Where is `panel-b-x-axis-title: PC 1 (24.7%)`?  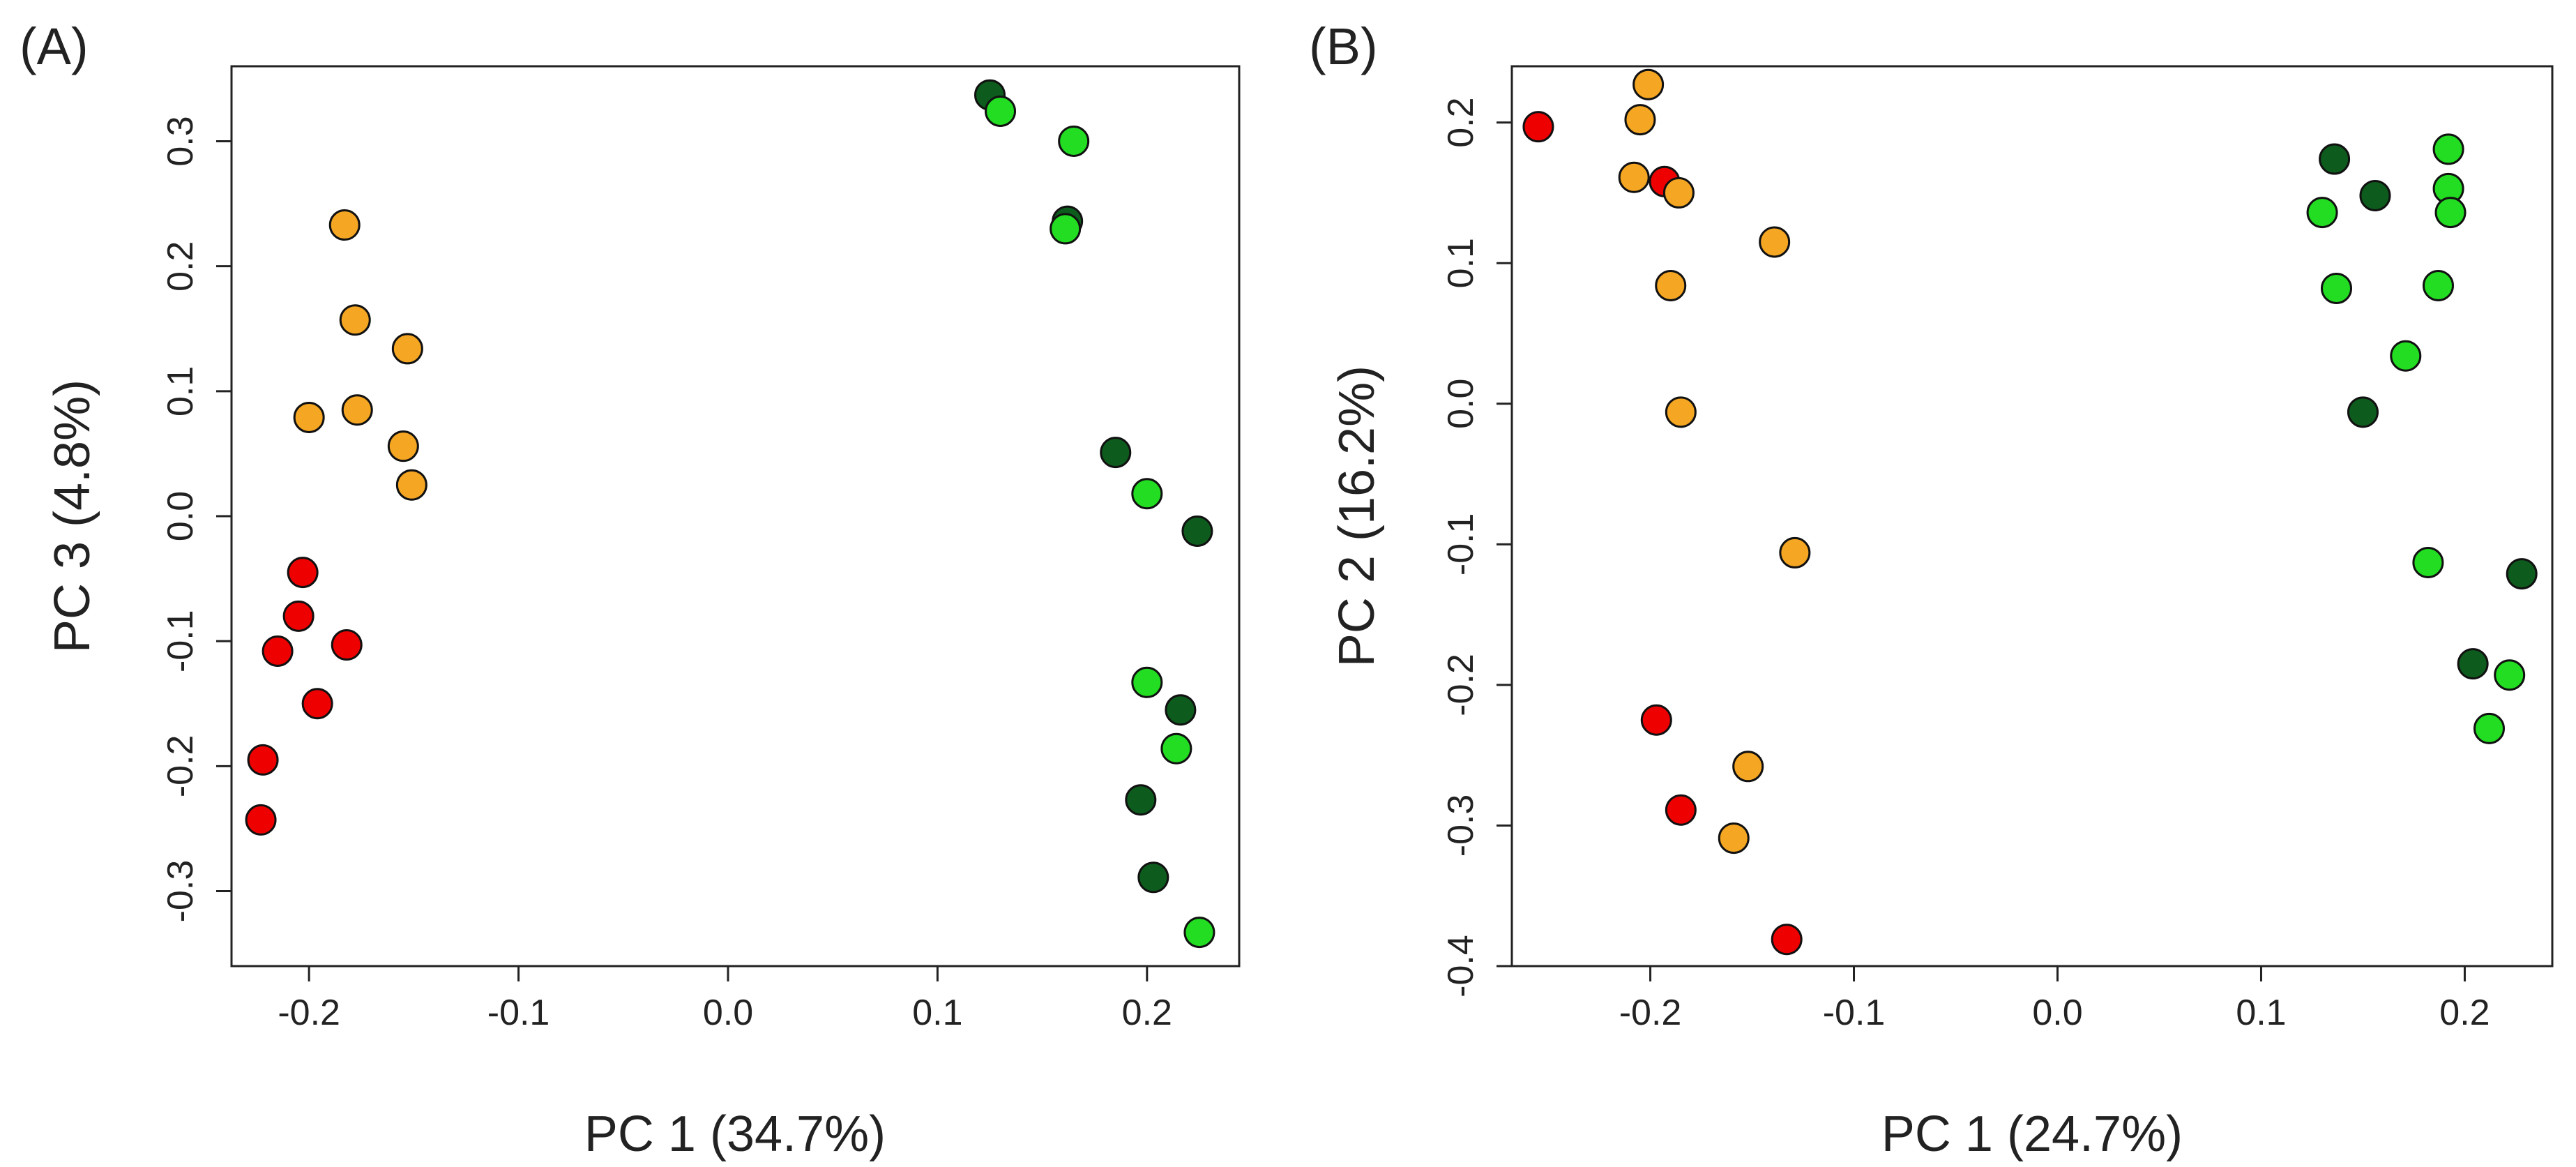 panel-b-x-axis-title: PC 1 (24.7%) is located at coordinates (2032, 1134).